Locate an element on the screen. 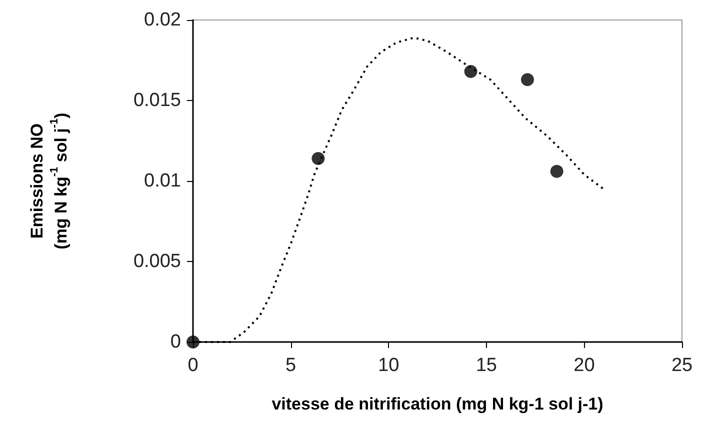 This screenshot has width=715, height=447. x-tick-label: 25 is located at coordinates (682, 365).